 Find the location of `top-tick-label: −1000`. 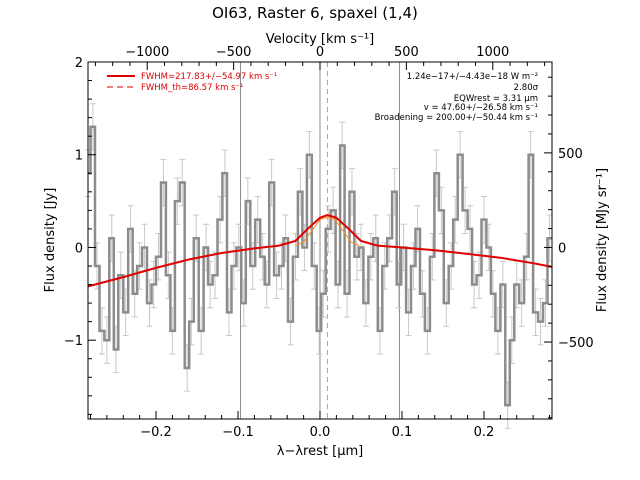

top-tick-label: −1000 is located at coordinates (147, 52).